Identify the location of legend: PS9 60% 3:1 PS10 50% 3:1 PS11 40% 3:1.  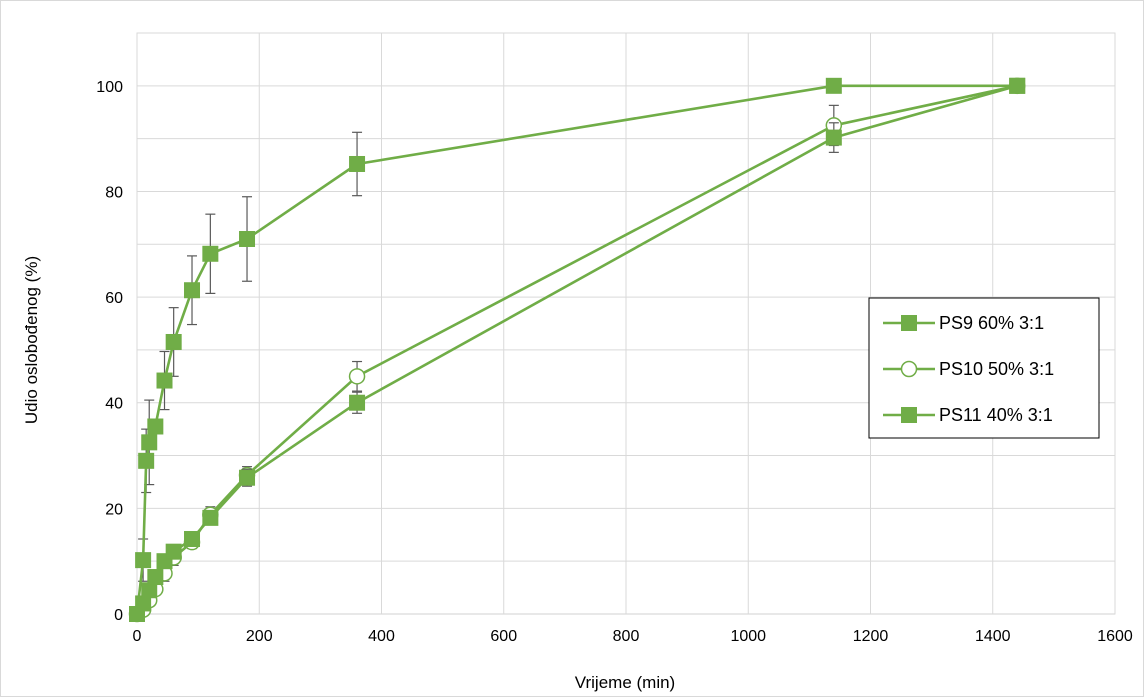
(984, 368).